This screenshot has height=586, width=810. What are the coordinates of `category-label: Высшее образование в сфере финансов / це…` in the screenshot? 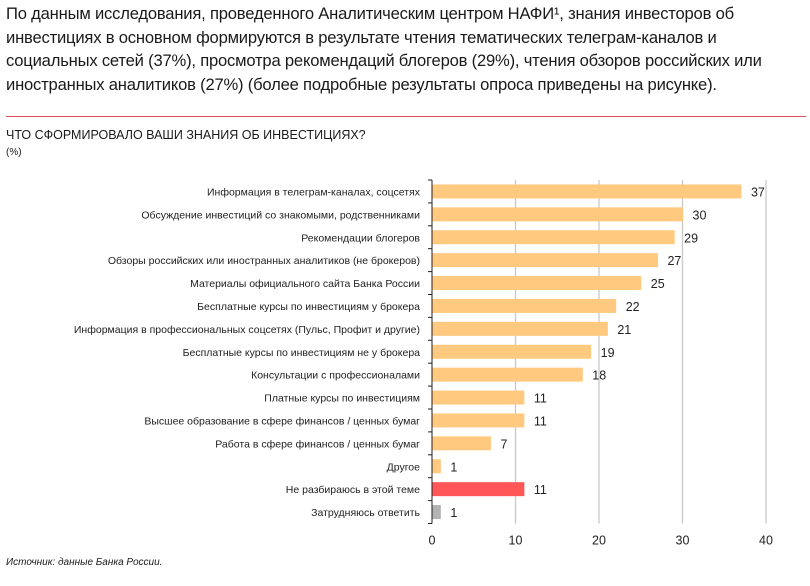 It's located at (282, 421).